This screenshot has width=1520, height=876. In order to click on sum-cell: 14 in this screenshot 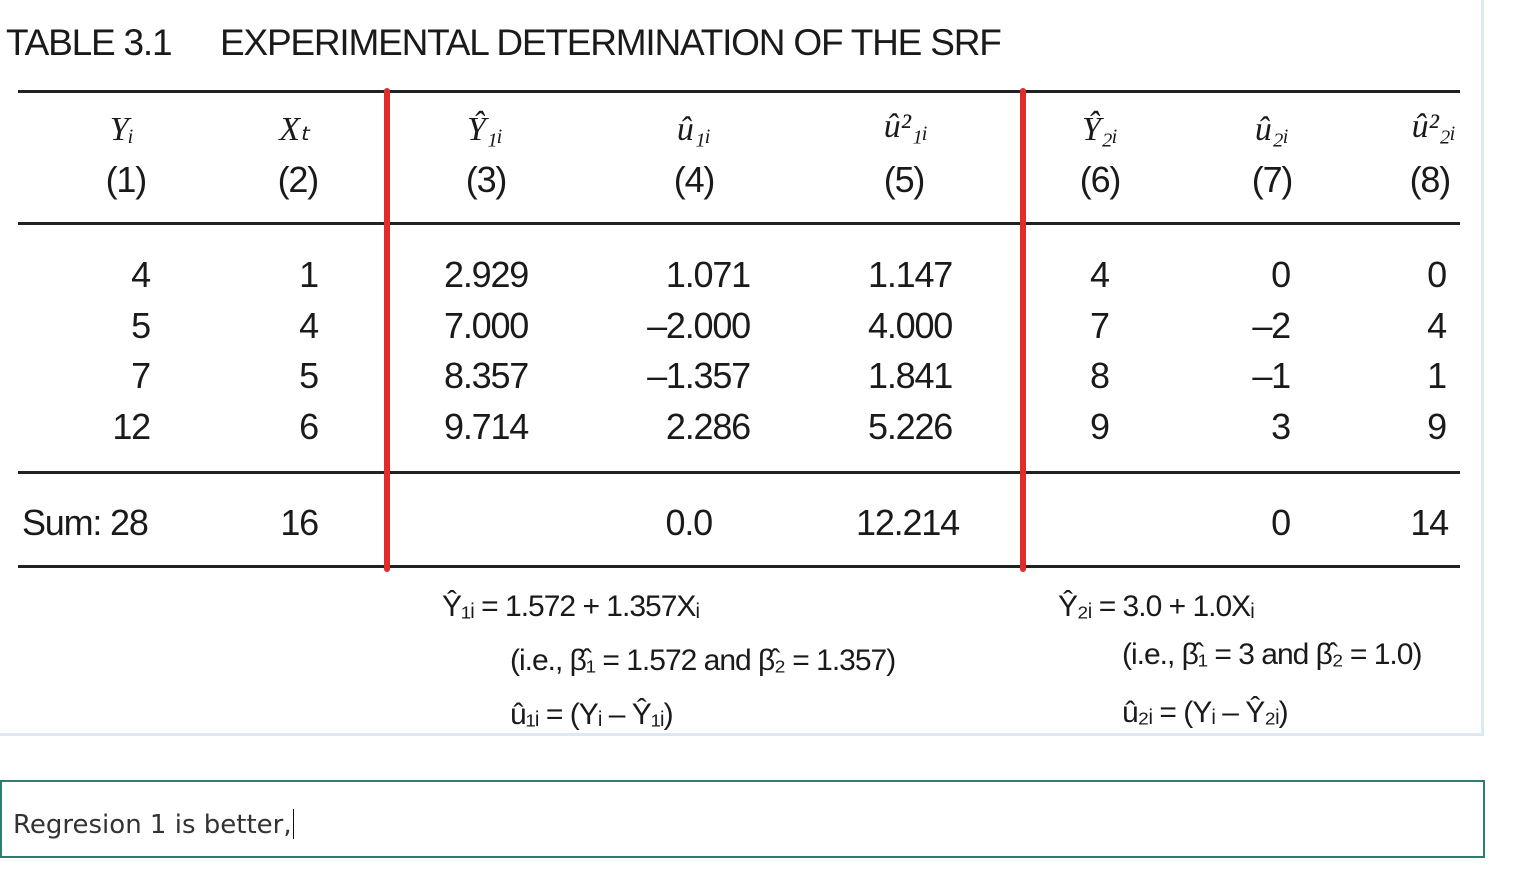, I will do `click(1429, 522)`.